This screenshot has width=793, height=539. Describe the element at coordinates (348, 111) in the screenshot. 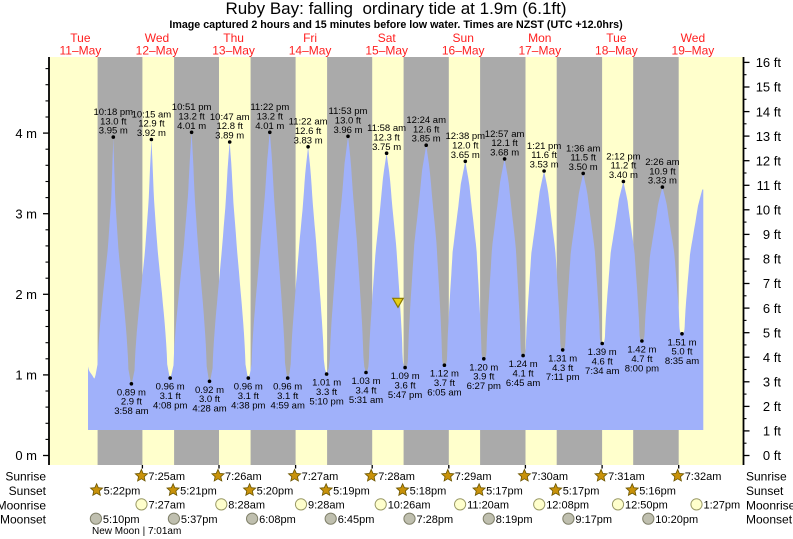

I see `svg-text: 11:53 pm` at that location.